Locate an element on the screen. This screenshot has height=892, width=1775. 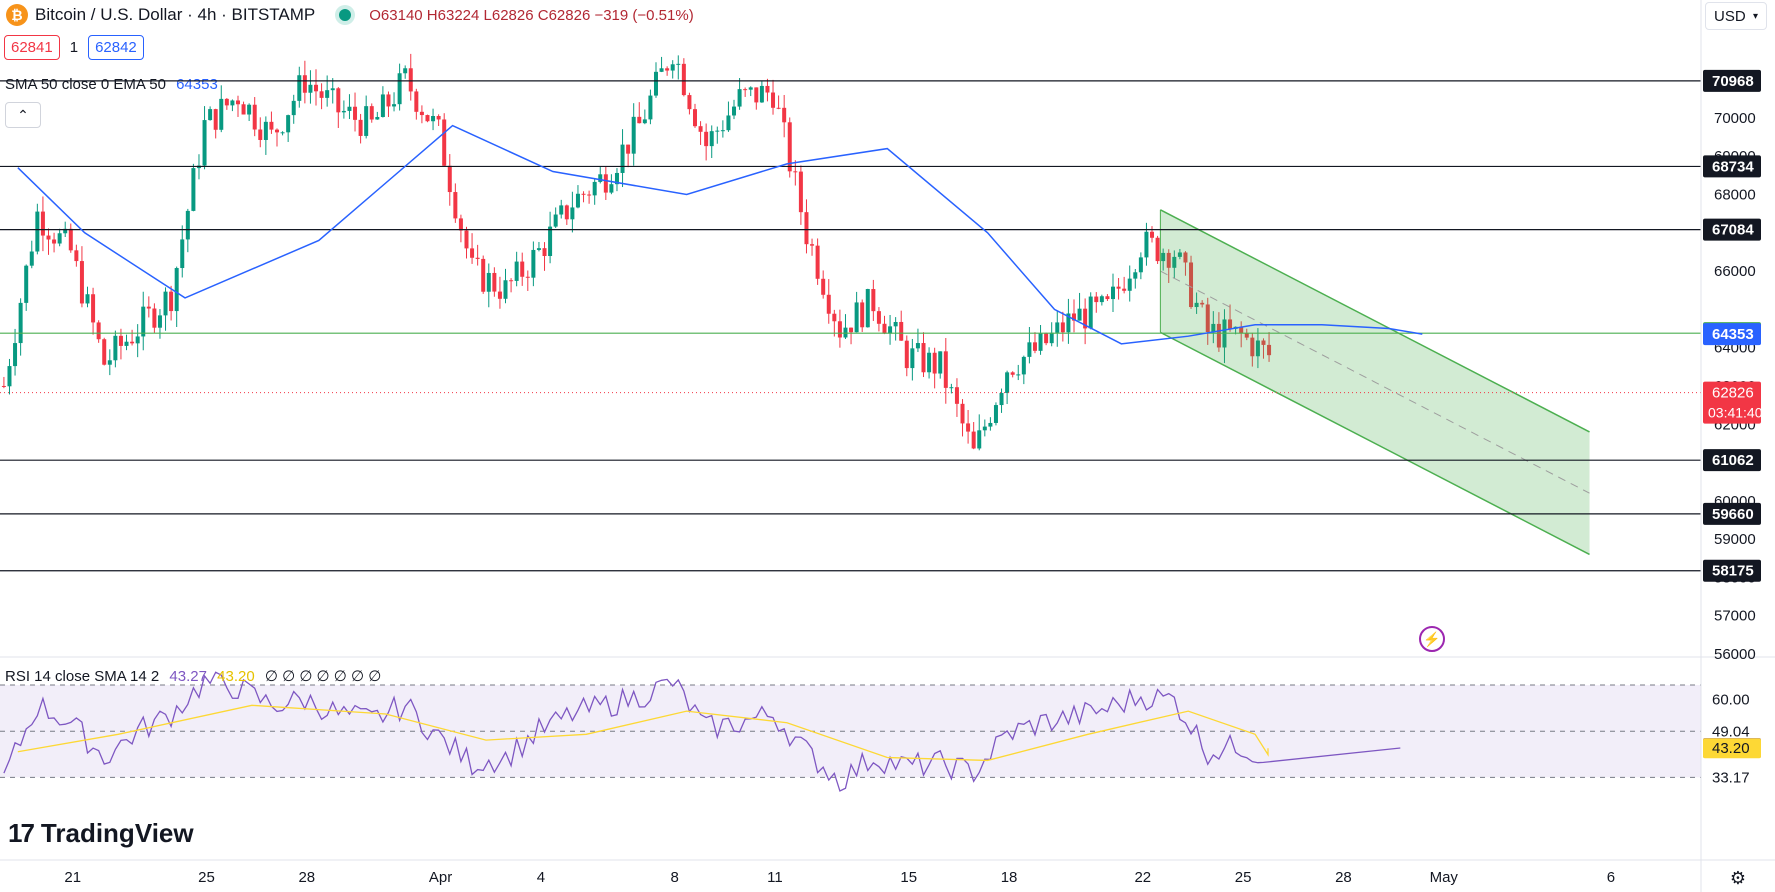
rsi-tick-label: 49.04 is located at coordinates (1731, 731).